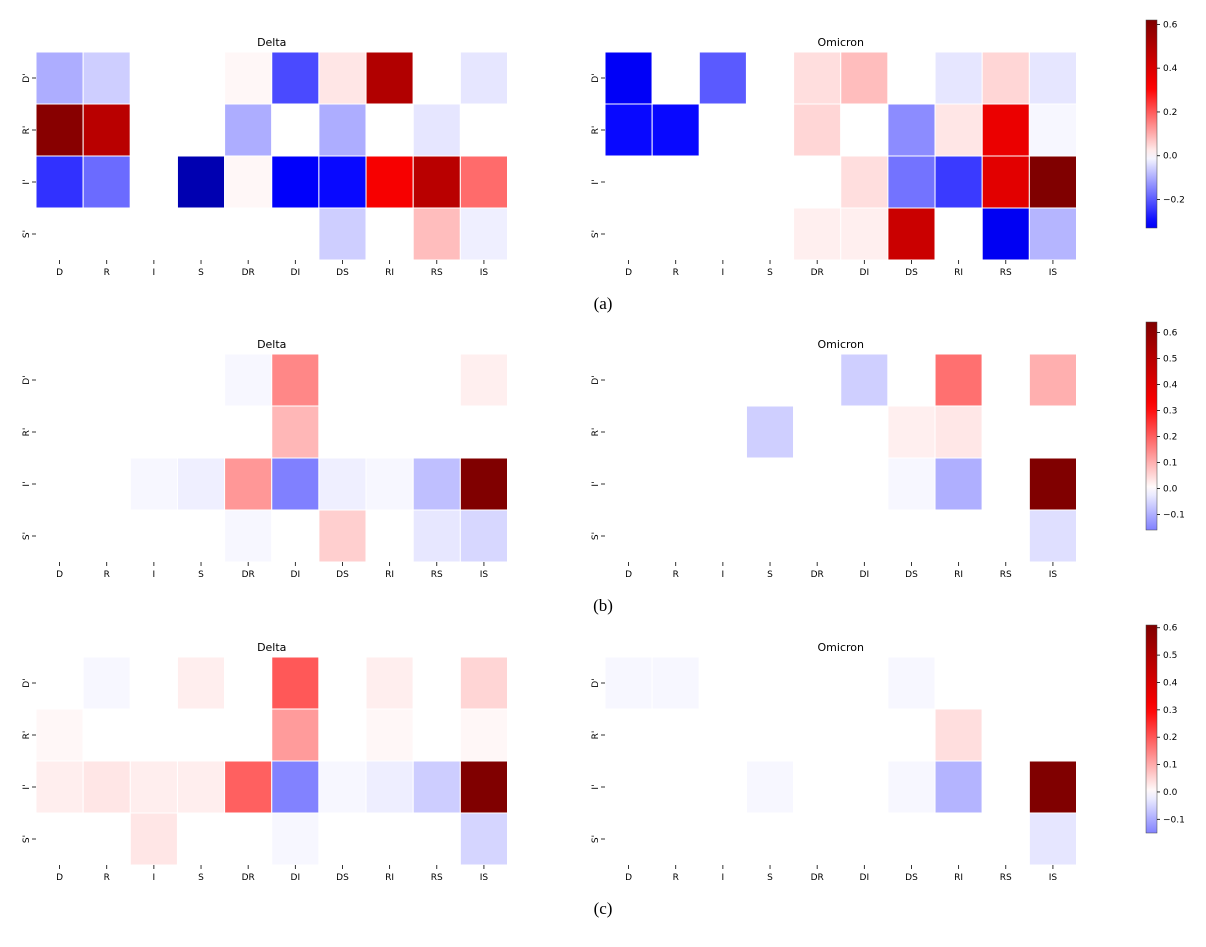 This screenshot has height=947, width=1206. What do you see at coordinates (911, 273) in the screenshot?
I see `x-tick-label: DS` at bounding box center [911, 273].